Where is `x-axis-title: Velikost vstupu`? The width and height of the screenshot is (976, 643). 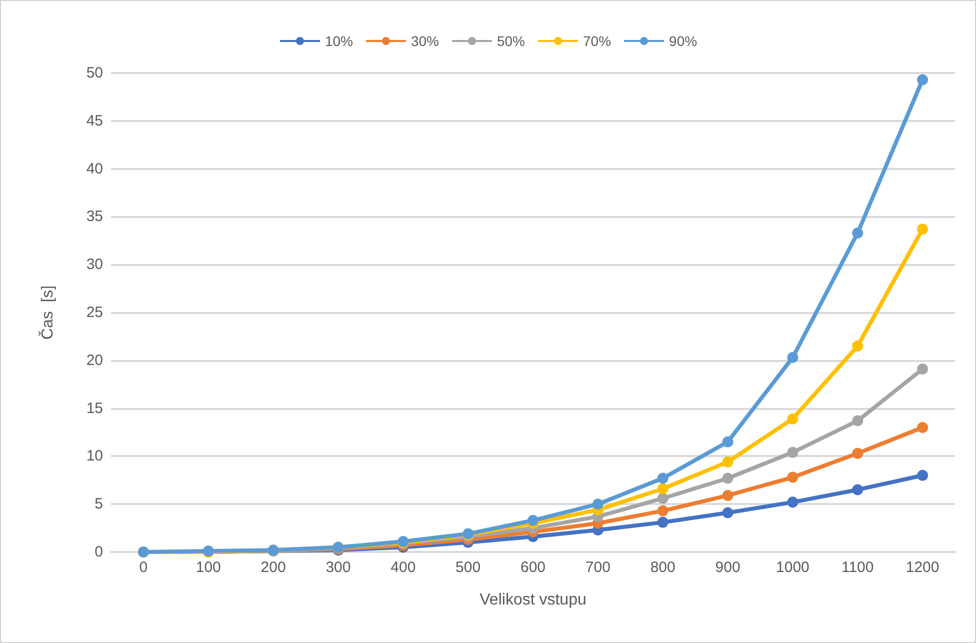
x-axis-title: Velikost vstupu is located at coordinates (533, 600).